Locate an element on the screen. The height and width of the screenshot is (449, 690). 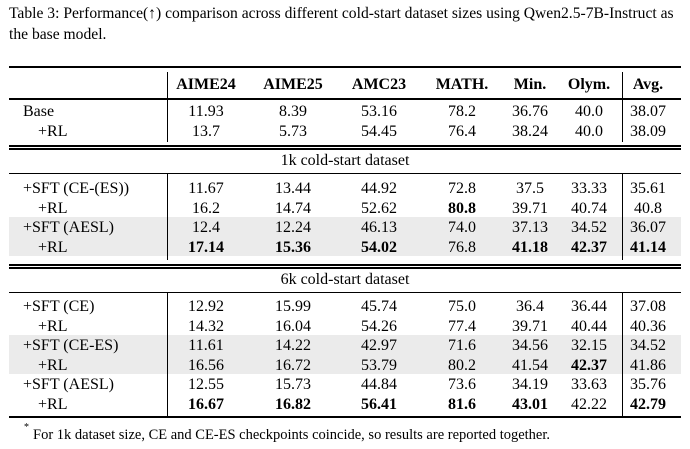
table-cell: 16.67 is located at coordinates (206, 404).